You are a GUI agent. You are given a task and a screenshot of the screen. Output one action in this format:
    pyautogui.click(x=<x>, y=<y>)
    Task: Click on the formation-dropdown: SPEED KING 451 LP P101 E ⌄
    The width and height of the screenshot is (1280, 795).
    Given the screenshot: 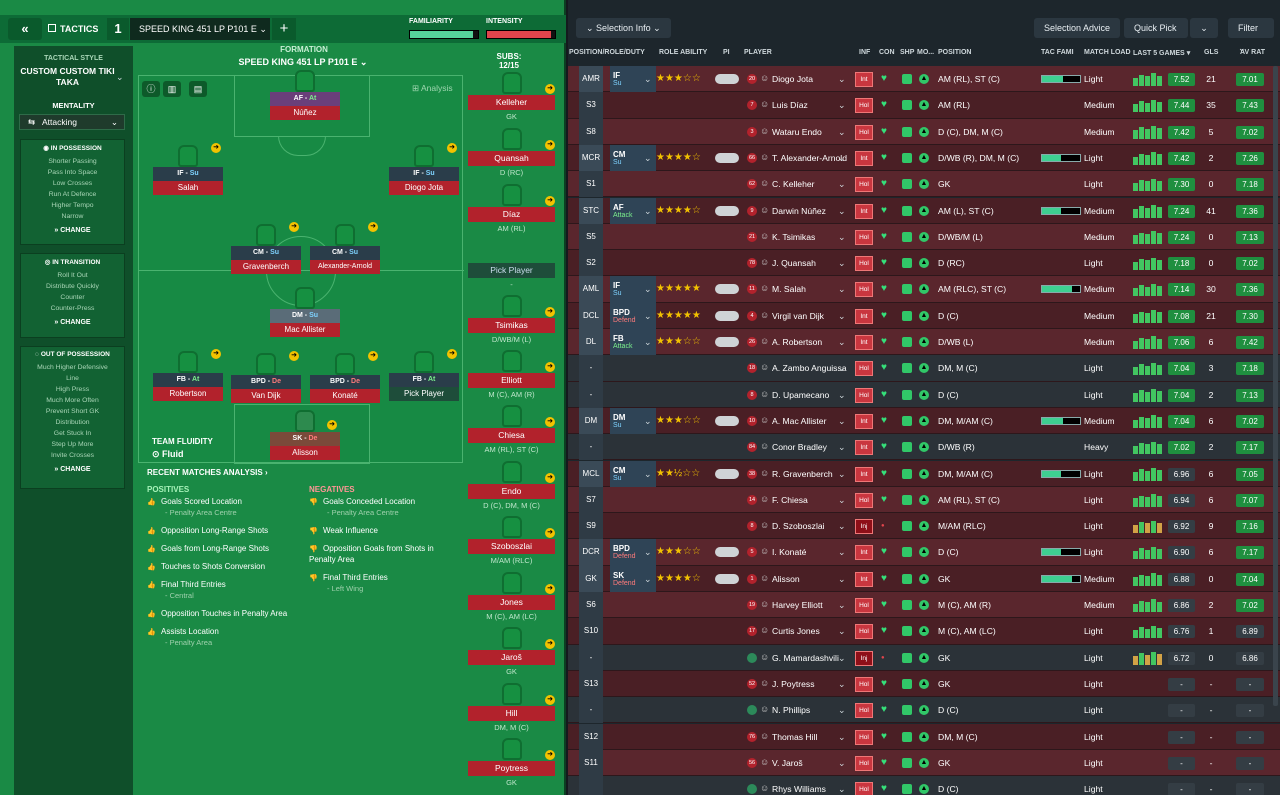 What is the action you would take?
    pyautogui.click(x=303, y=62)
    